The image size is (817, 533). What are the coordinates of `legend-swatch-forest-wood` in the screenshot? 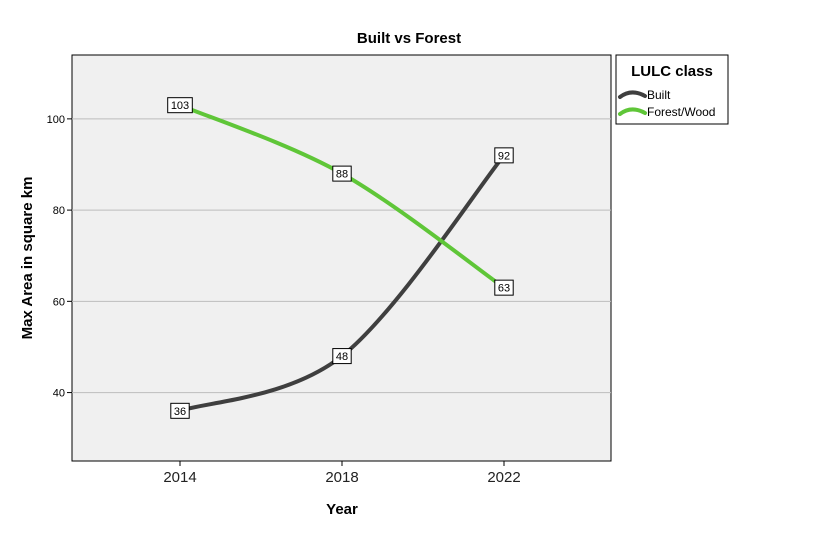 It's located at (632, 111).